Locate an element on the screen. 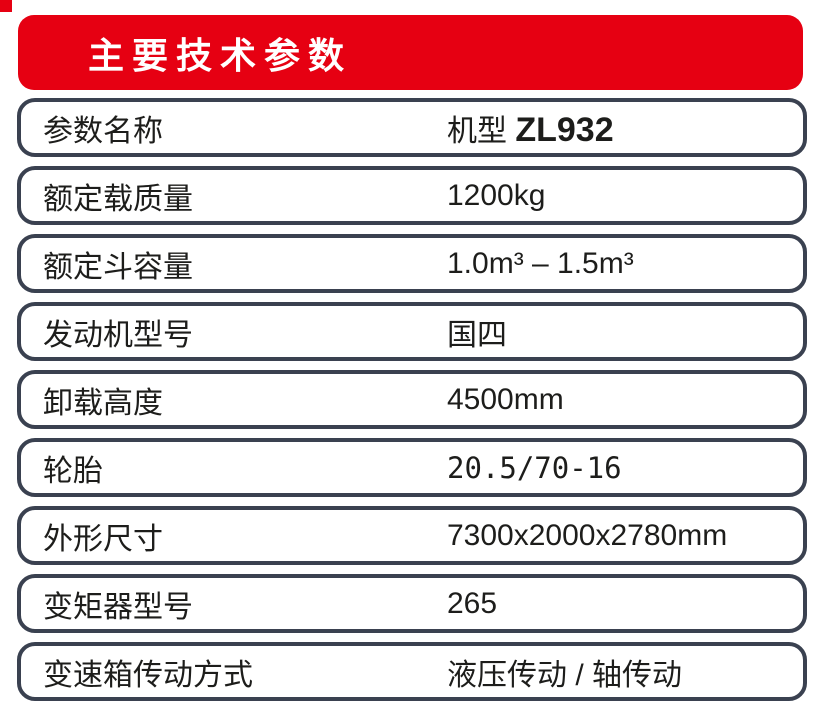  spec-value: 265 is located at coordinates (472, 603).